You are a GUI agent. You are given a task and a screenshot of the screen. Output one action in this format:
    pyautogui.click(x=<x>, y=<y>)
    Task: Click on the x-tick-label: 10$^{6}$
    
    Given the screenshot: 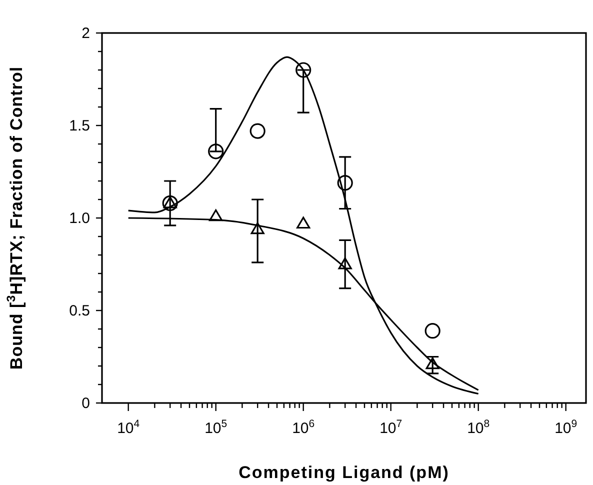 What is the action you would take?
    pyautogui.click(x=303, y=427)
    